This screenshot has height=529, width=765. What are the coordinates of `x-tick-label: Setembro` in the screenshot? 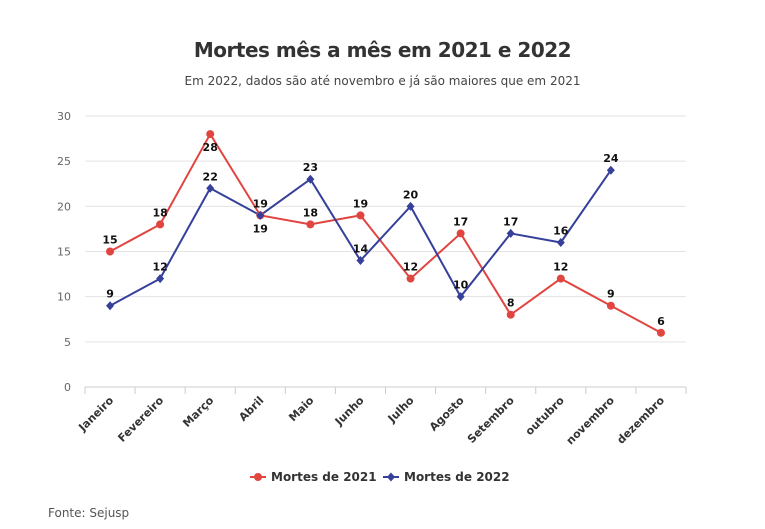 It's located at (491, 420).